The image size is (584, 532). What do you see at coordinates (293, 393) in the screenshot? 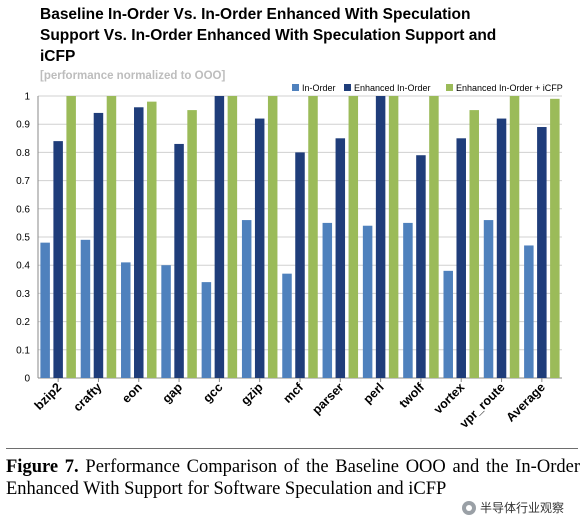
I see `x-tick-label: mcf` at bounding box center [293, 393].